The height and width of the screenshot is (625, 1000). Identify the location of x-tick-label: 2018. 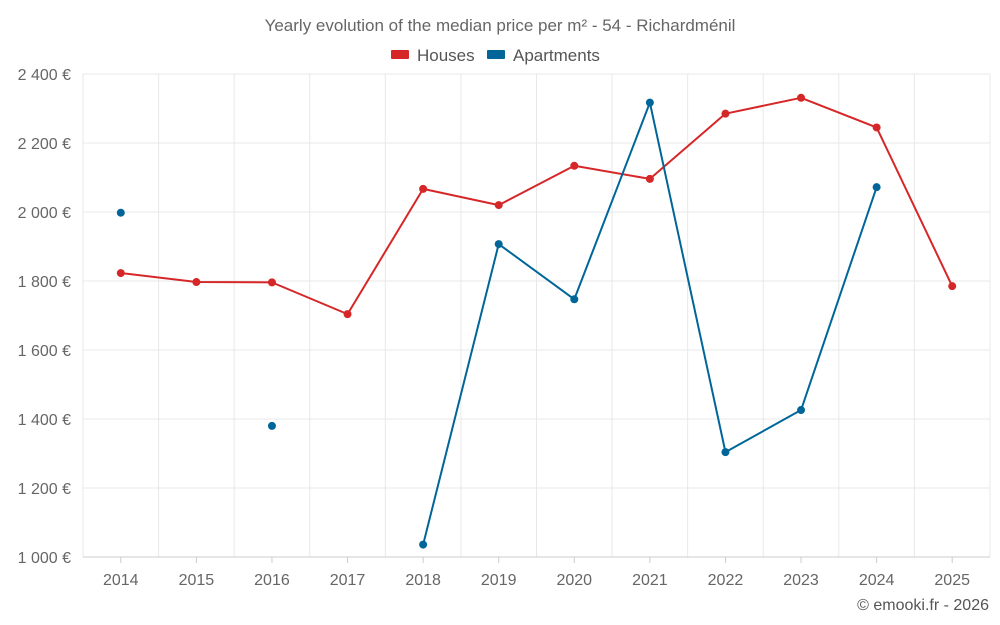
(423, 580).